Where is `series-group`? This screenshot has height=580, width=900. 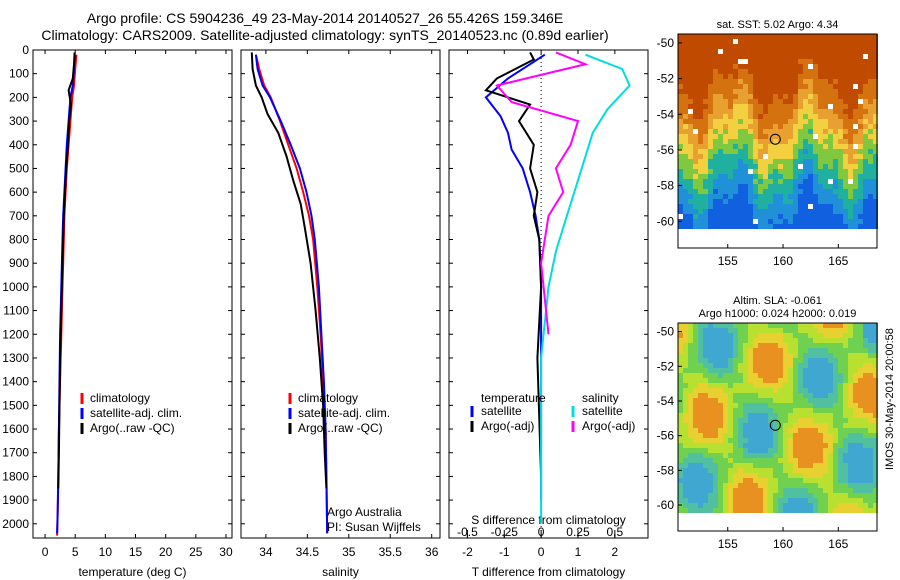
series-group is located at coordinates (67, 294).